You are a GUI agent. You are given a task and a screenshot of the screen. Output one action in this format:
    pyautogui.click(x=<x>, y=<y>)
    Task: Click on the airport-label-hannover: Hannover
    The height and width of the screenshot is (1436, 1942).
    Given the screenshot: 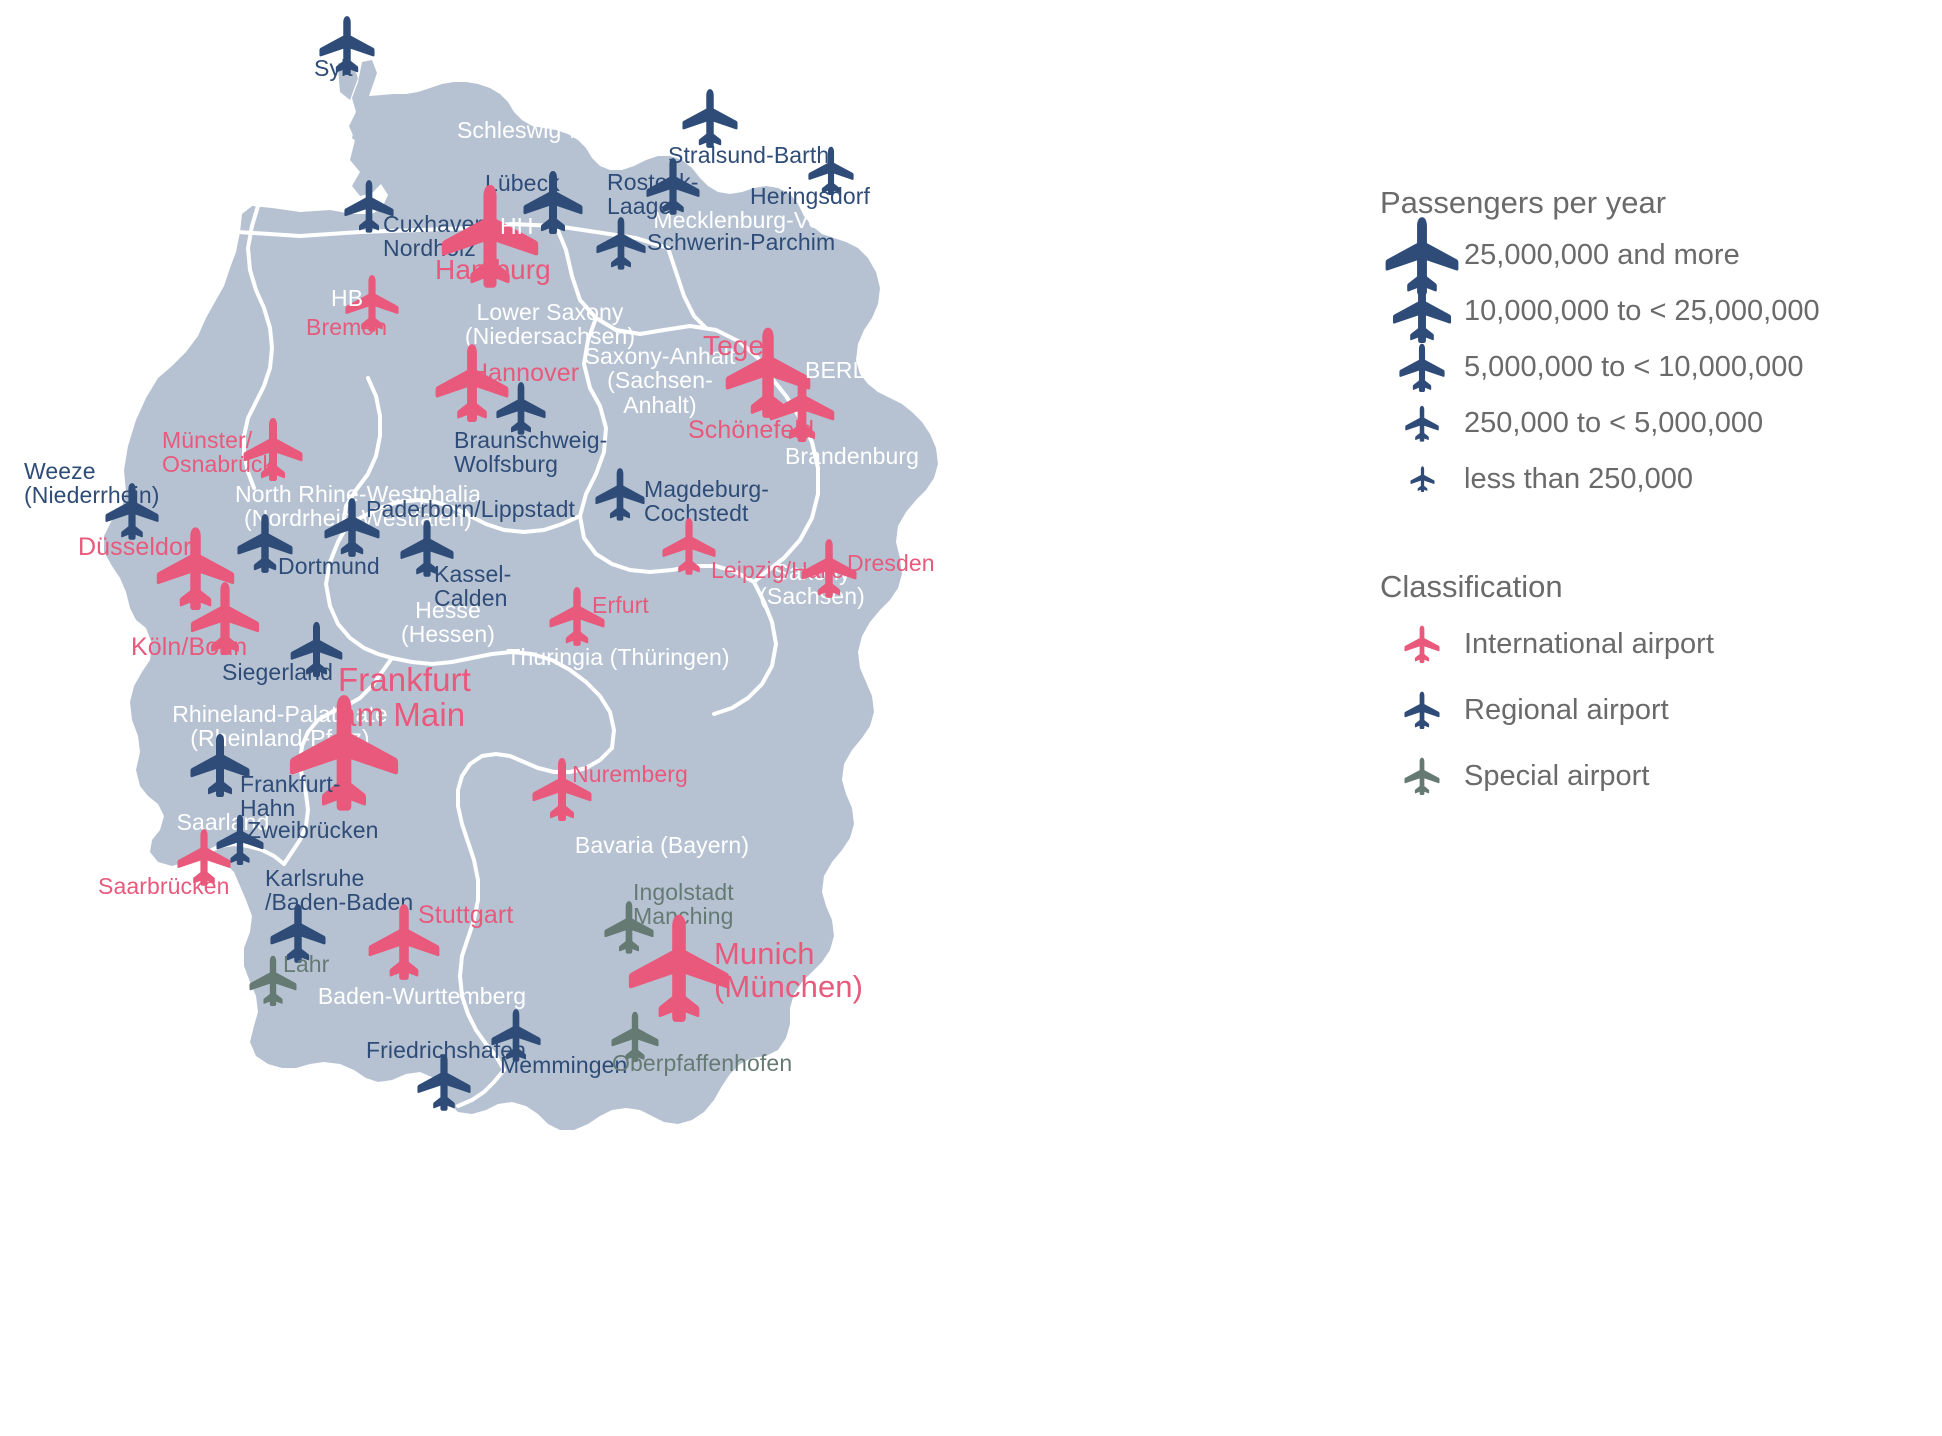 What is the action you would take?
    pyautogui.click(x=525, y=373)
    